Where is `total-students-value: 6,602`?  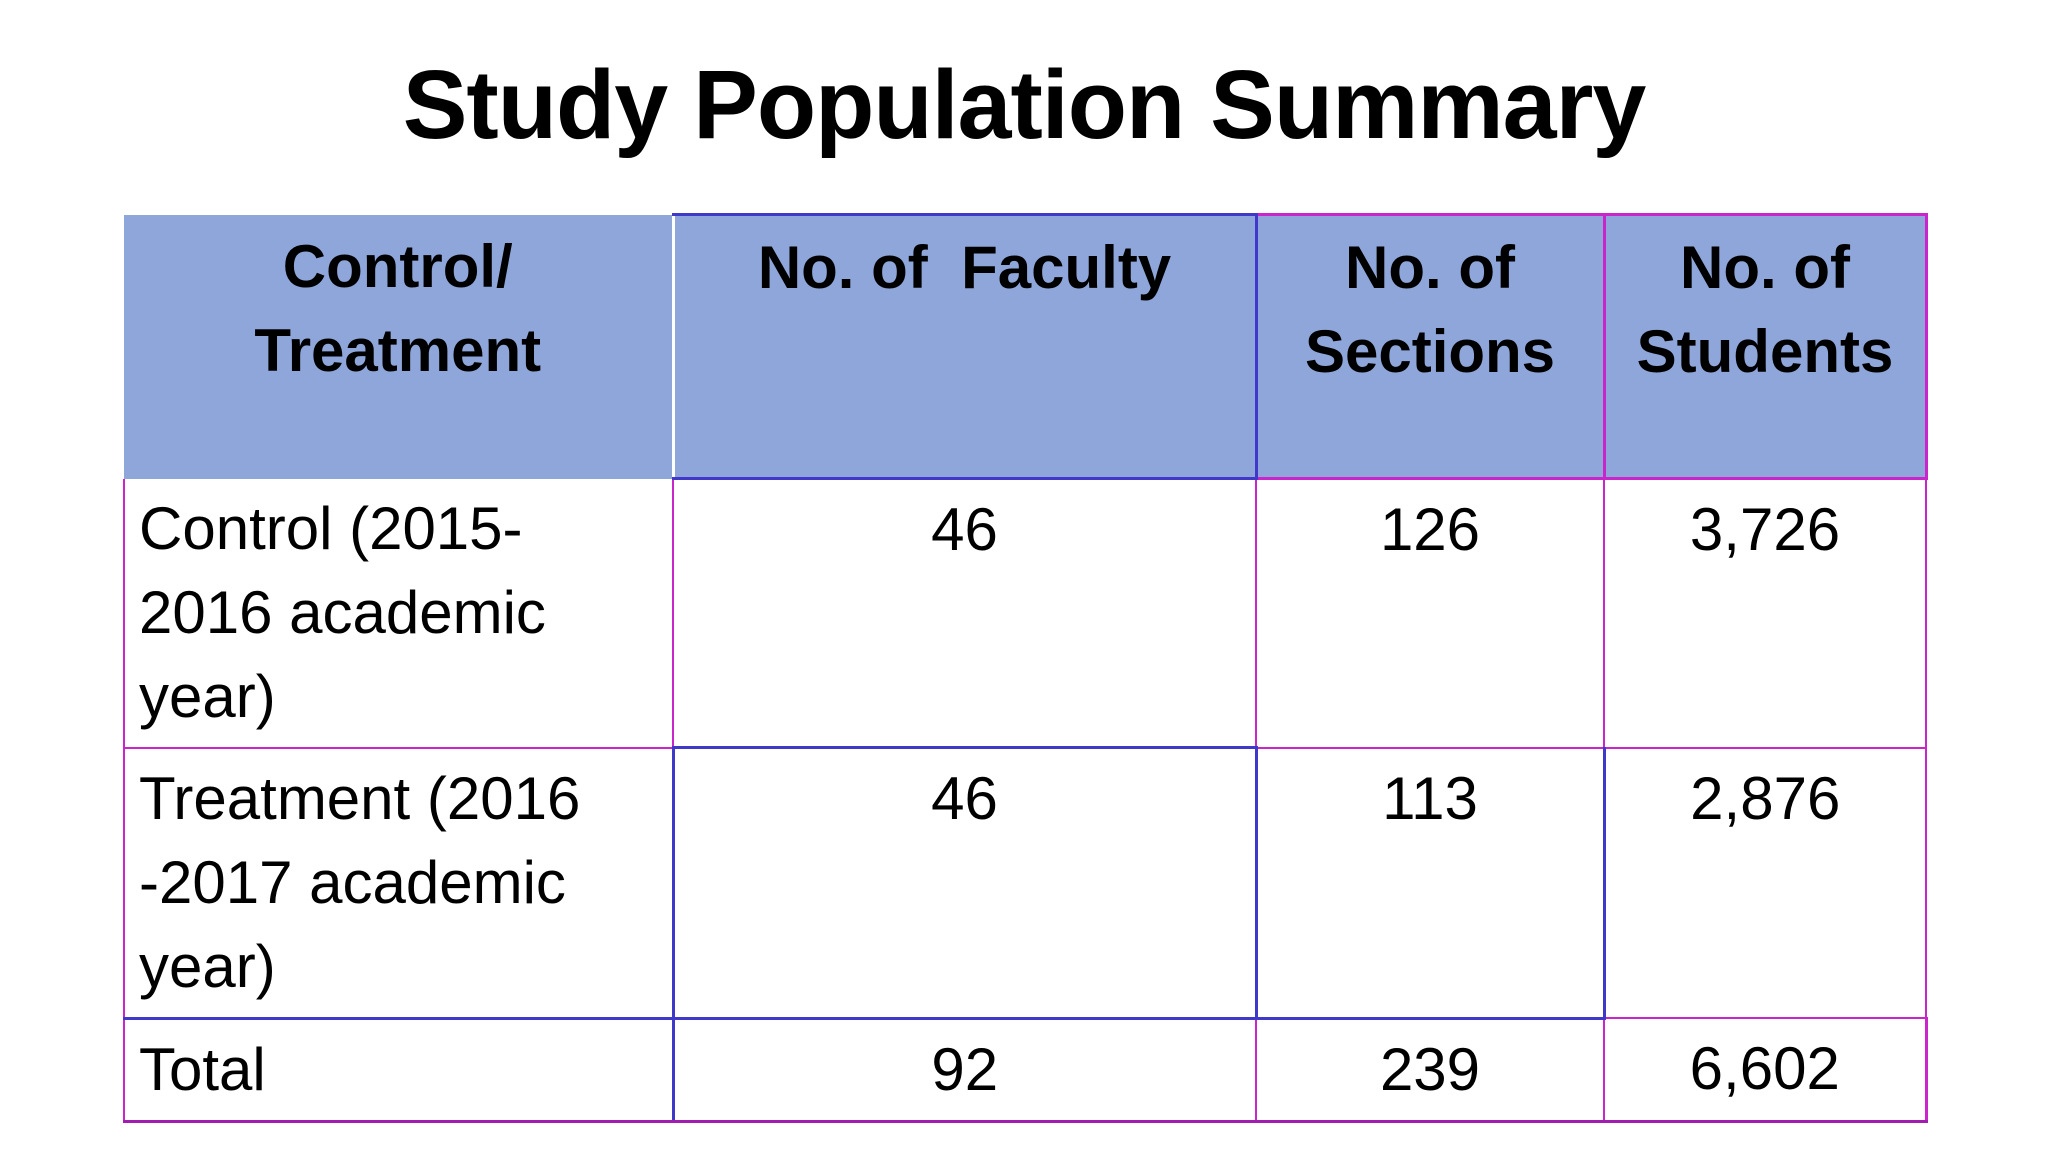 total-students-value: 6,602 is located at coordinates (1765, 1070).